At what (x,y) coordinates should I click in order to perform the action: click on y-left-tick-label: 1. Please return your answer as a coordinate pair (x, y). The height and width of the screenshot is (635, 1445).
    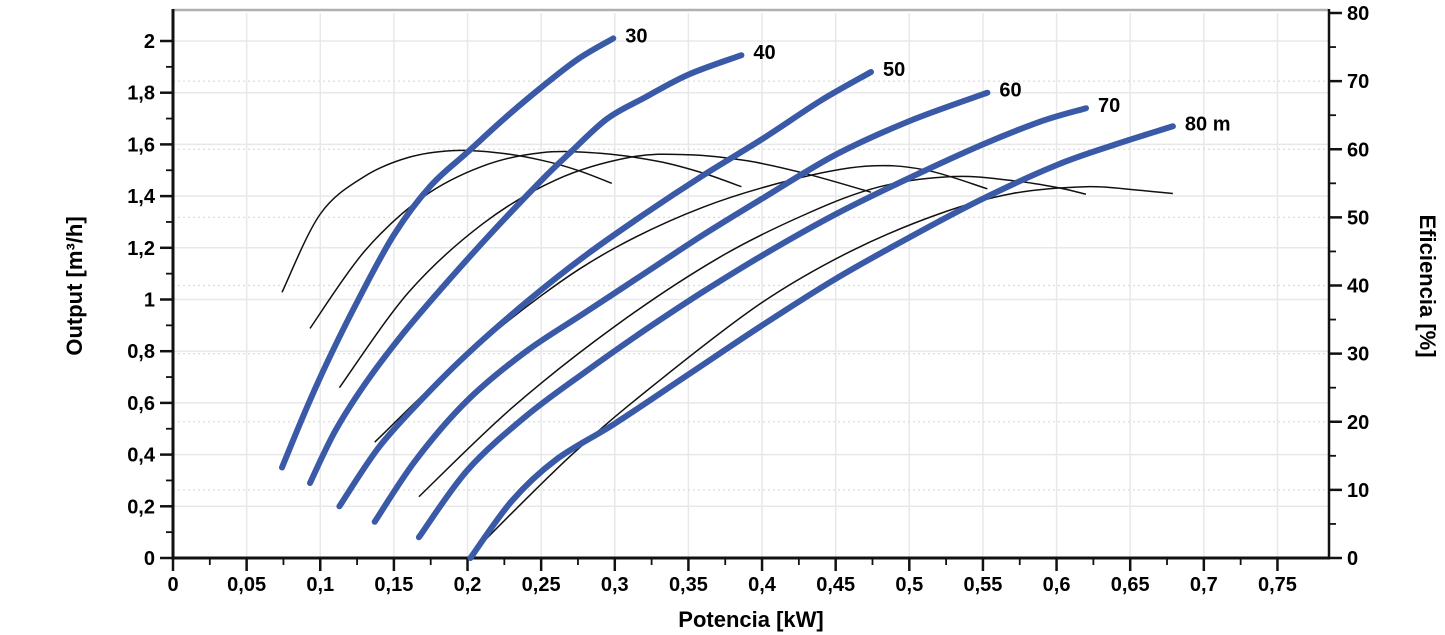
    Looking at the image, I should click on (149, 301).